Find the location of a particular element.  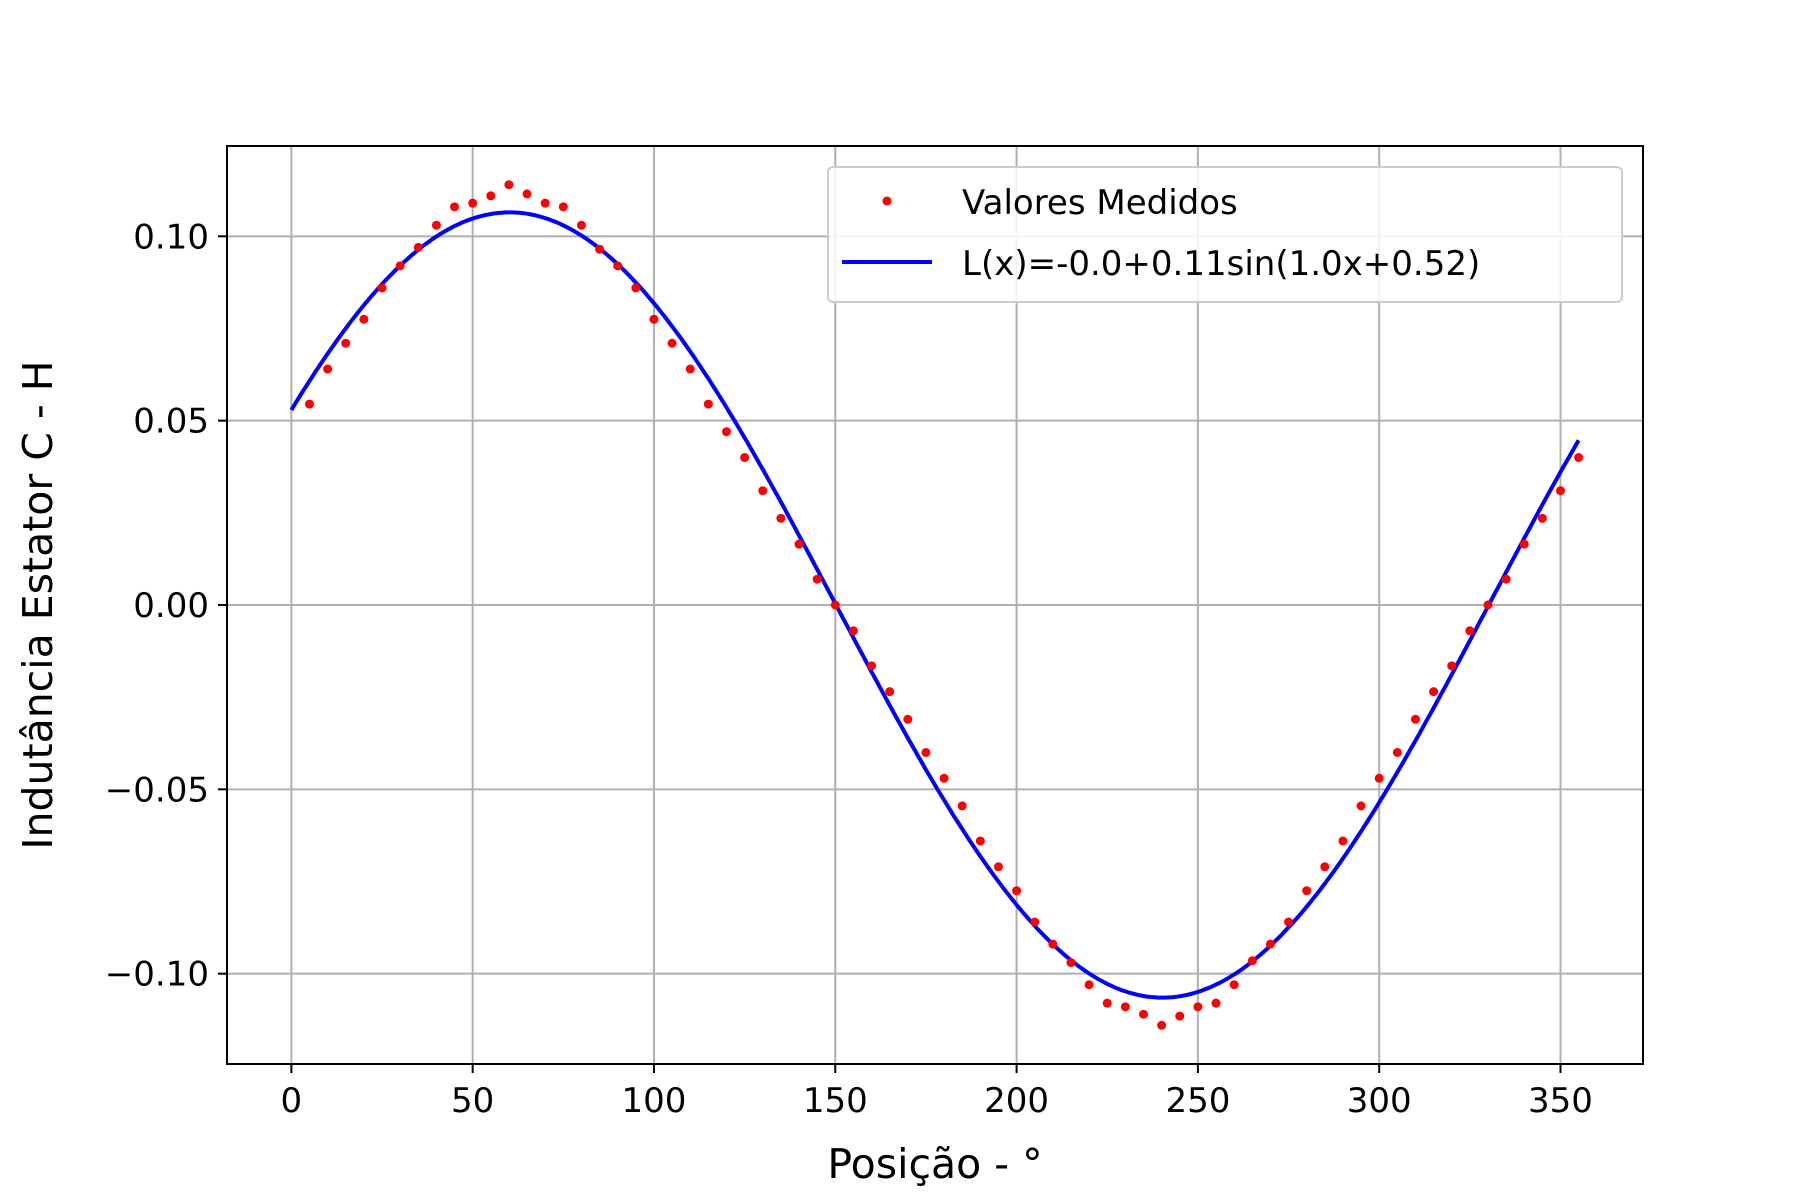

x-tick-label: 300 is located at coordinates (1379, 1101).